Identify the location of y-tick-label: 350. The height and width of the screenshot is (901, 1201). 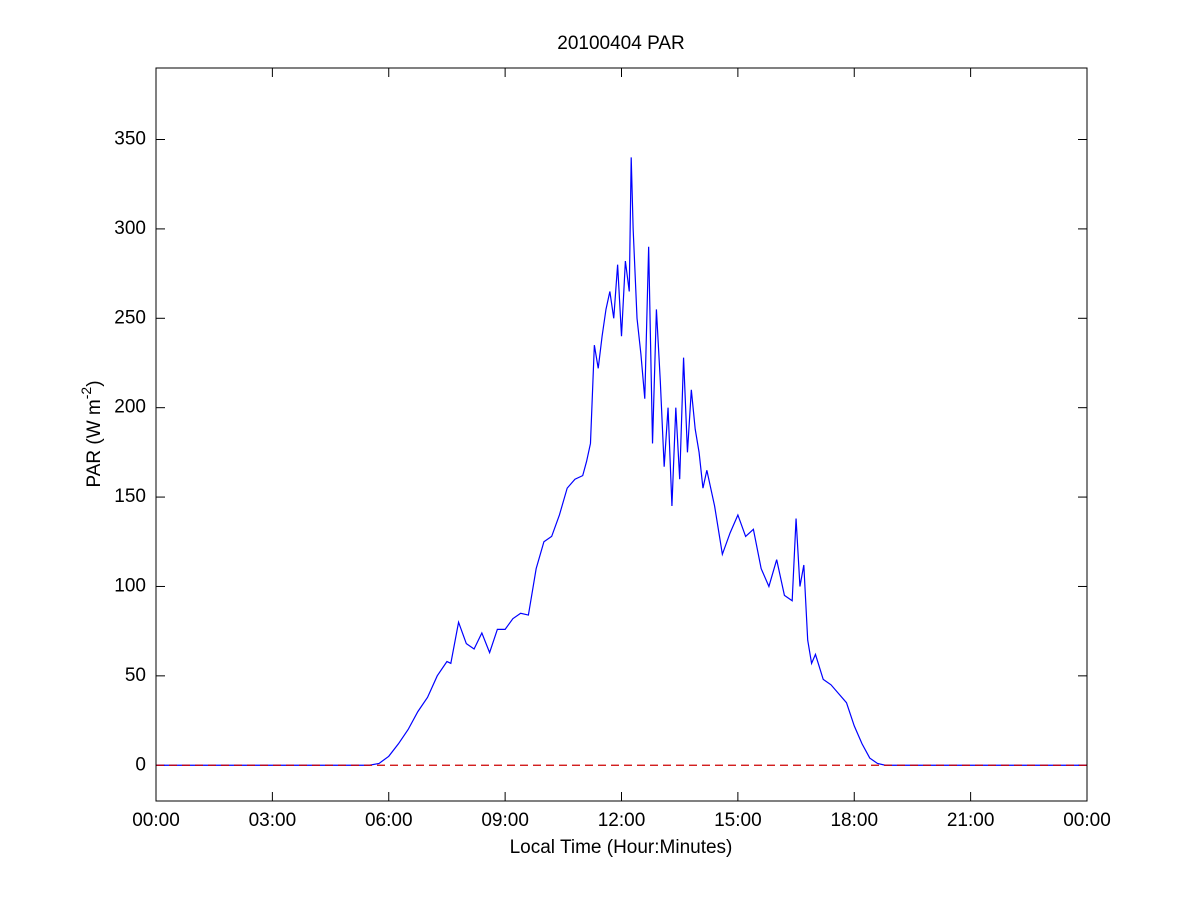
(130, 139).